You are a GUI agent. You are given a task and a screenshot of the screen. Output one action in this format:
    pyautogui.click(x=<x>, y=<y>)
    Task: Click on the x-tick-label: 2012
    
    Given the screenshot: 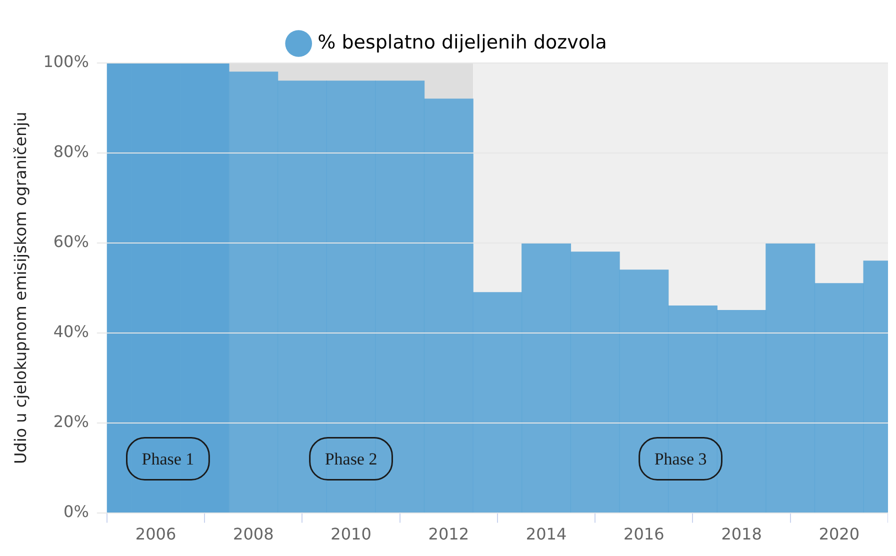 What is the action you would take?
    pyautogui.click(x=449, y=534)
    